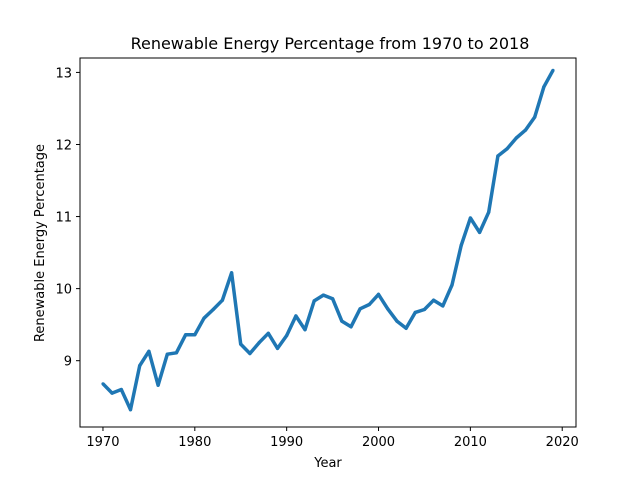  Describe the element at coordinates (327, 463) in the screenshot. I see `x-axis-label: Year` at that location.